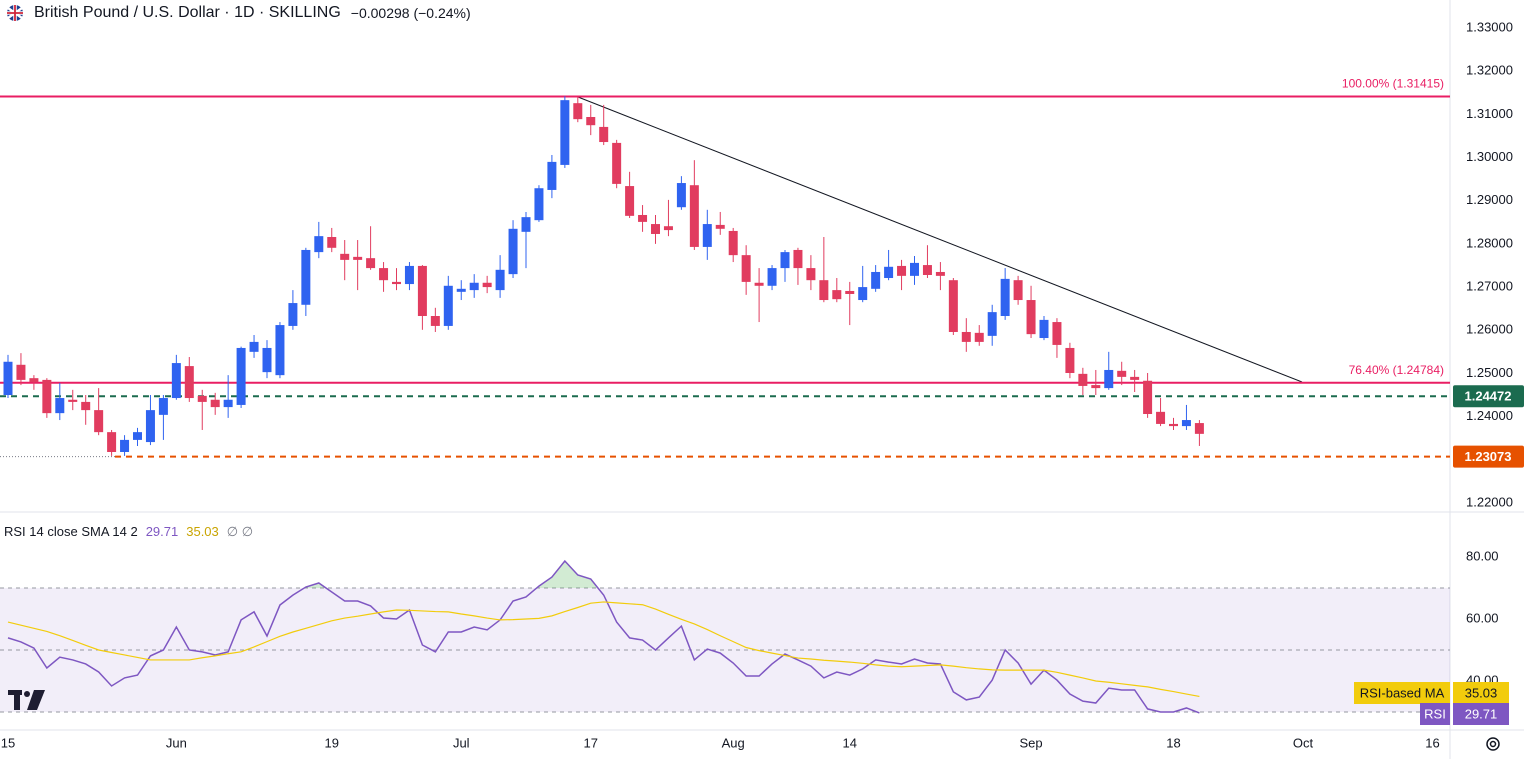 The height and width of the screenshot is (759, 1524). What do you see at coordinates (1489, 242) in the screenshot?
I see `y-tick-label: 1.28000` at bounding box center [1489, 242].